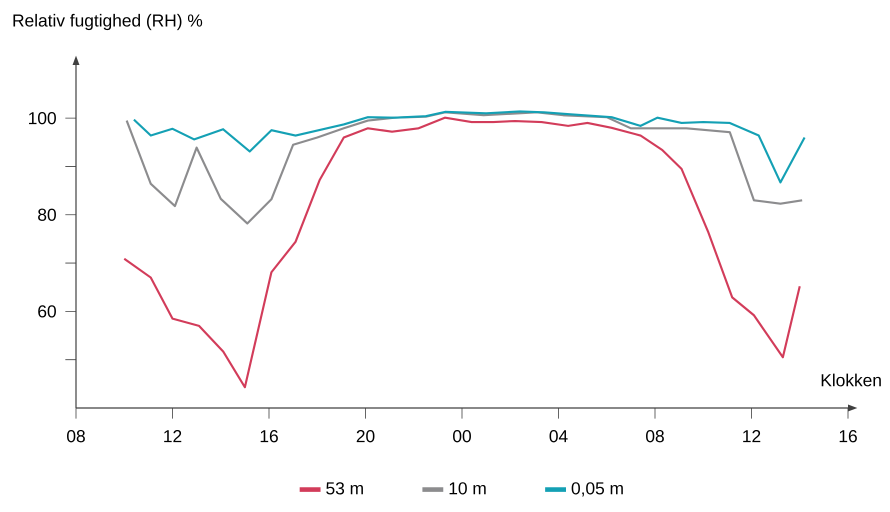  Describe the element at coordinates (42, 118) in the screenshot. I see `y-tick-label: 100` at that location.